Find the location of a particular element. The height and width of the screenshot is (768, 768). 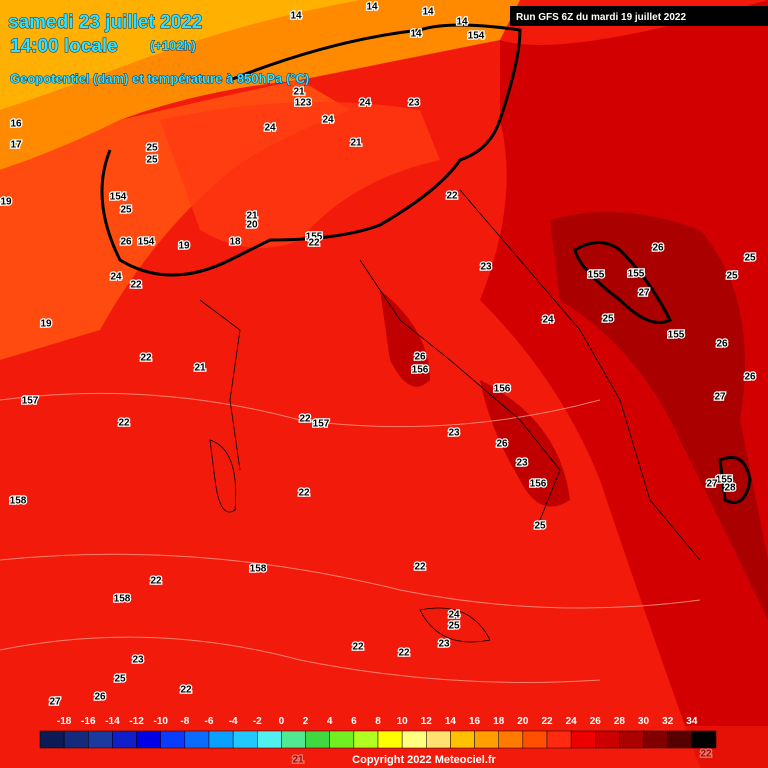

scale-label: -10 is located at coordinates (160, 721).